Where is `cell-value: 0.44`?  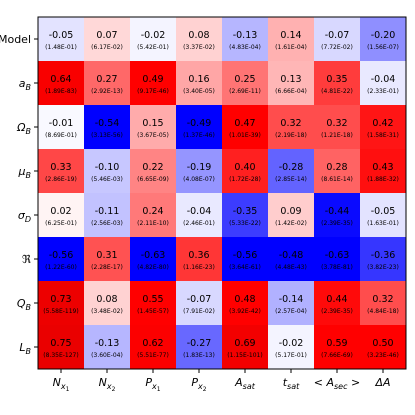 cell-value: 0.44 is located at coordinates (336, 299).